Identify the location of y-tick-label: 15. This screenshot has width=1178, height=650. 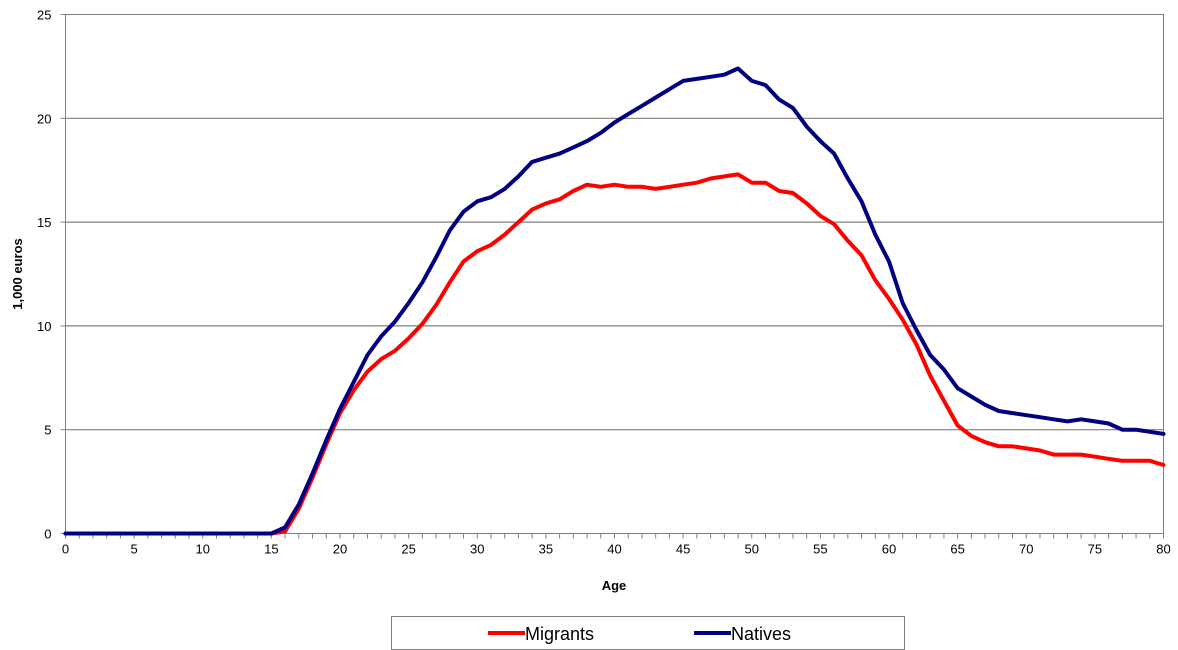
(44, 222).